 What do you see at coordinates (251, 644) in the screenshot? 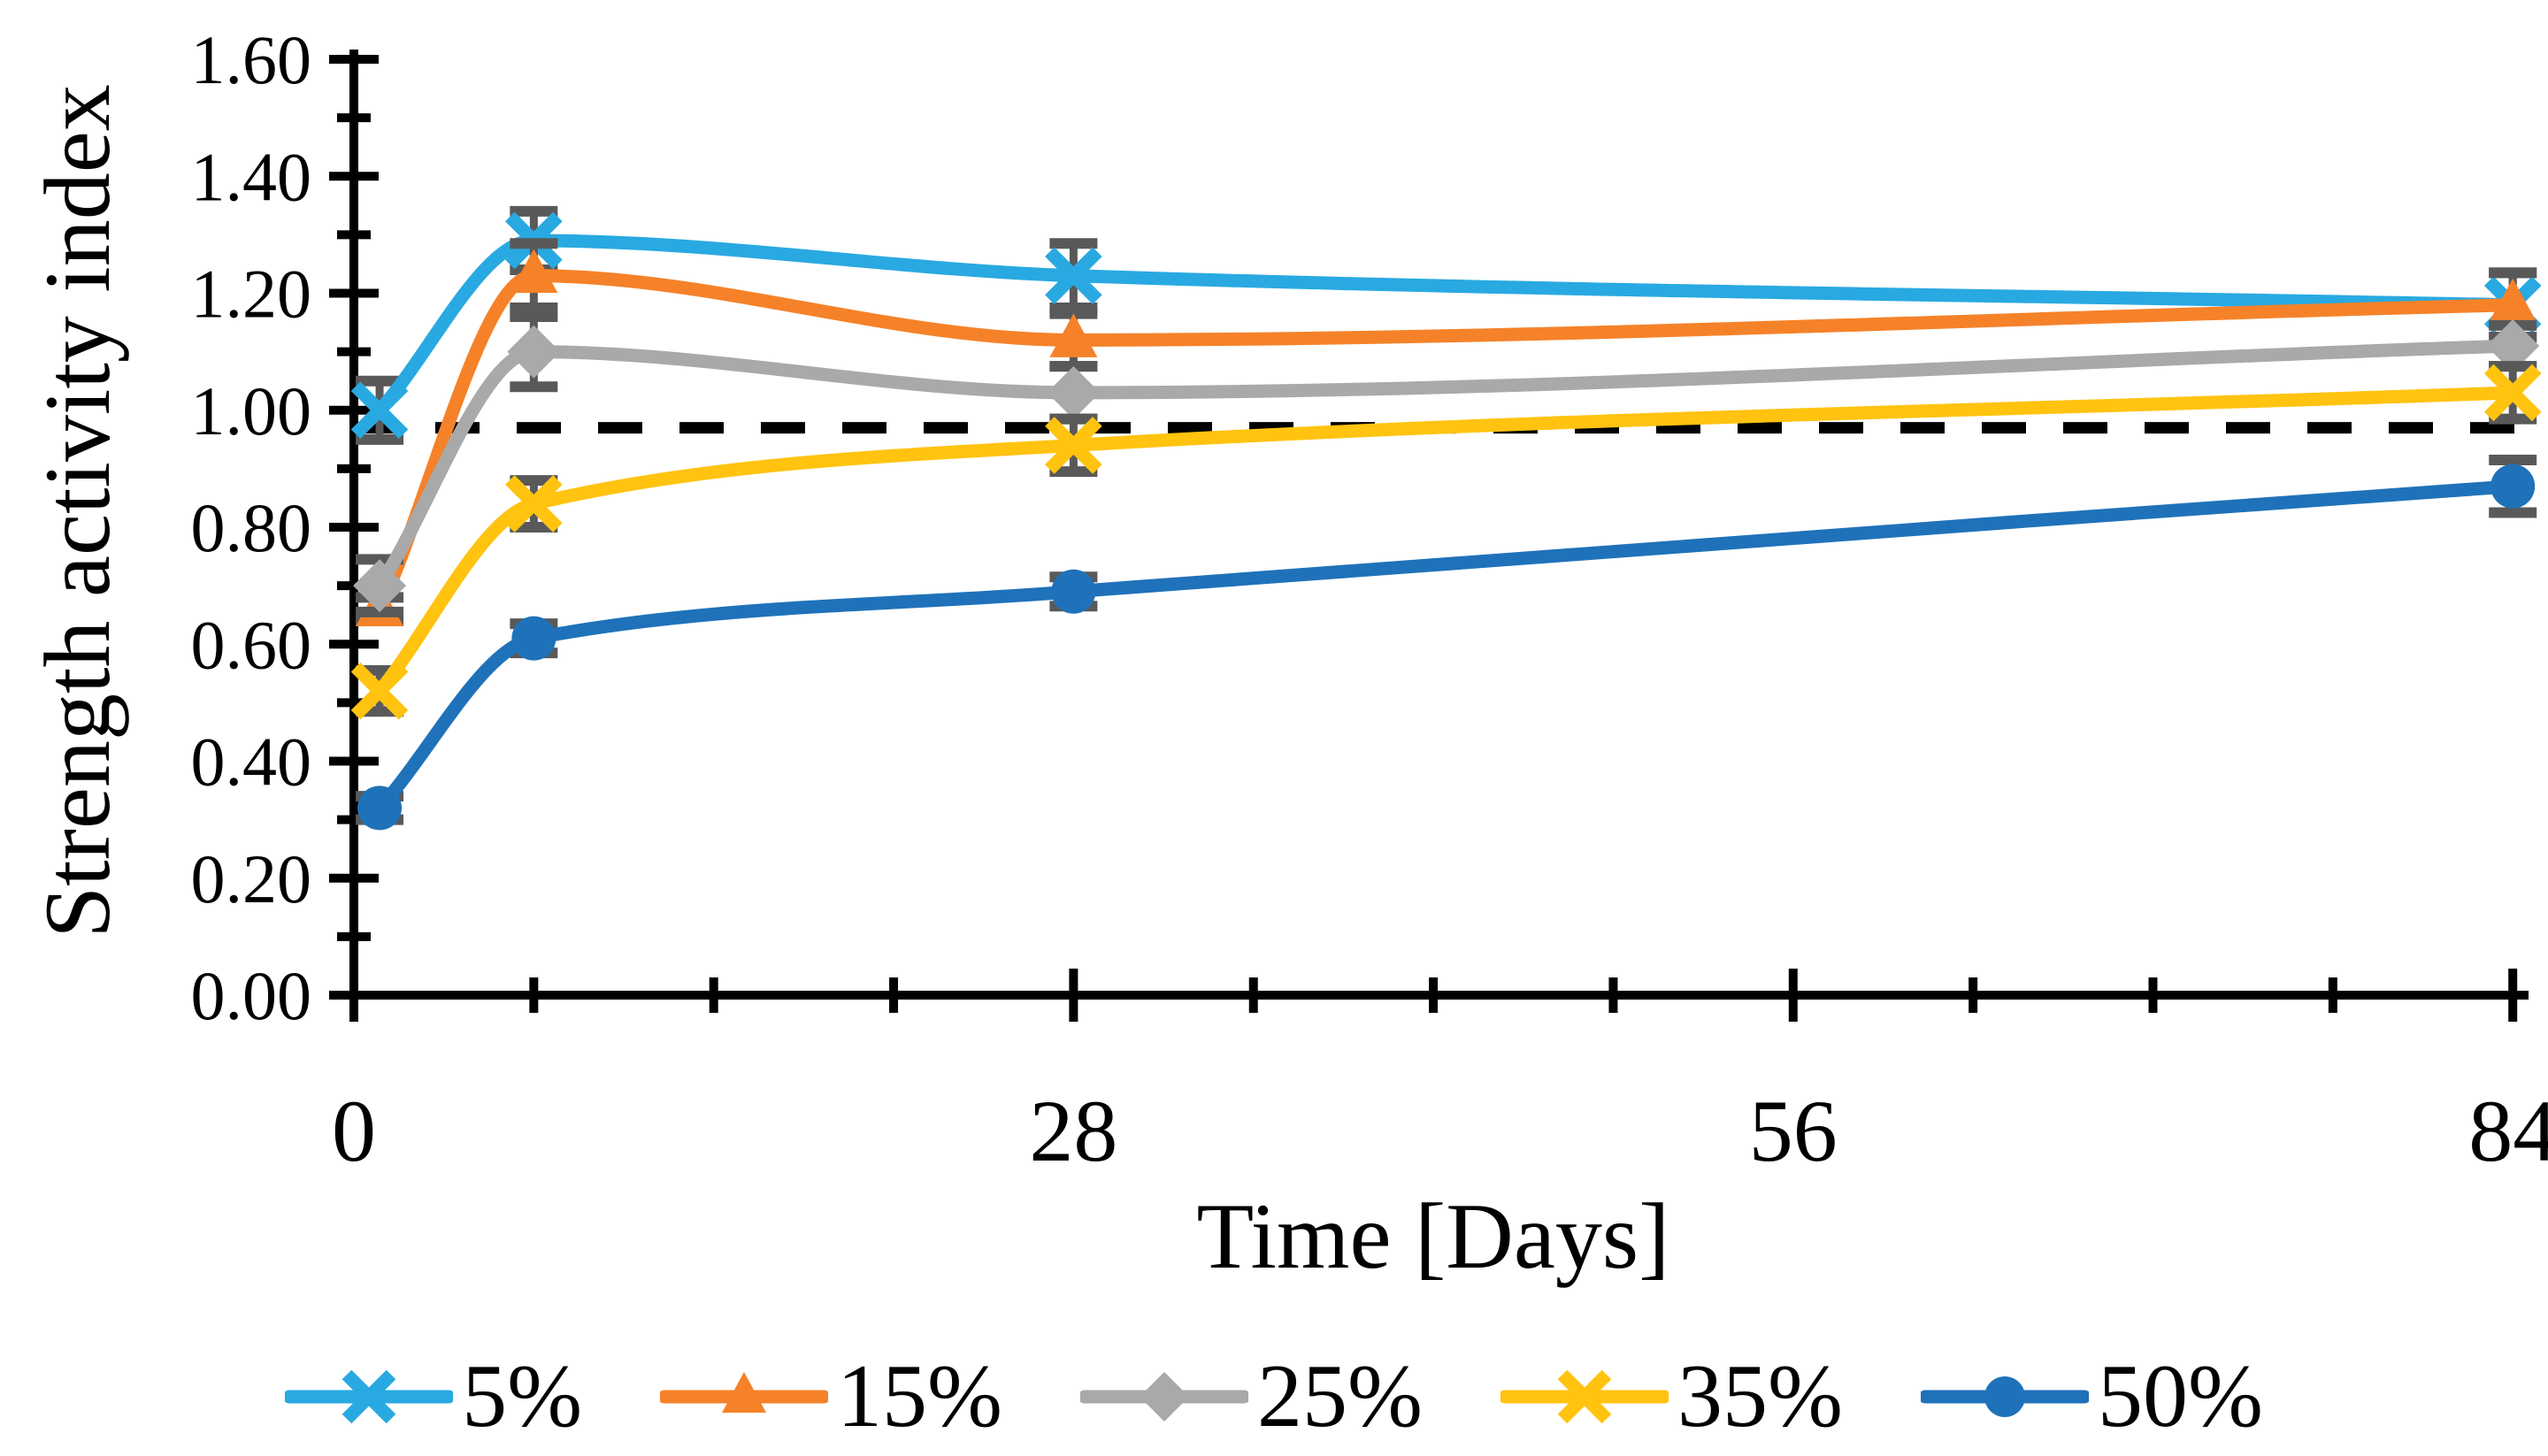
I see `y-tick-label: 0.60` at bounding box center [251, 644].